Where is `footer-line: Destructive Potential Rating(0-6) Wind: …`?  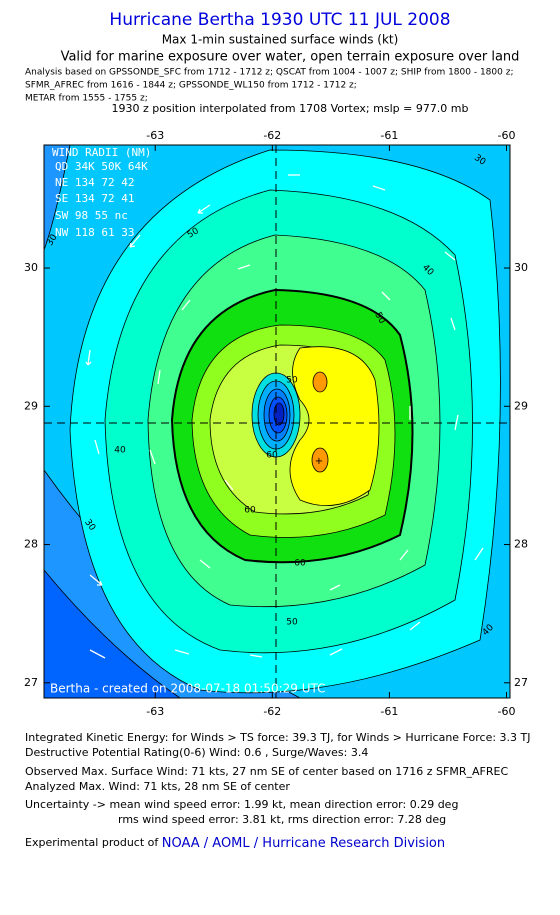 footer-line: Destructive Potential Rating(0-6) Wind: … is located at coordinates (196, 752).